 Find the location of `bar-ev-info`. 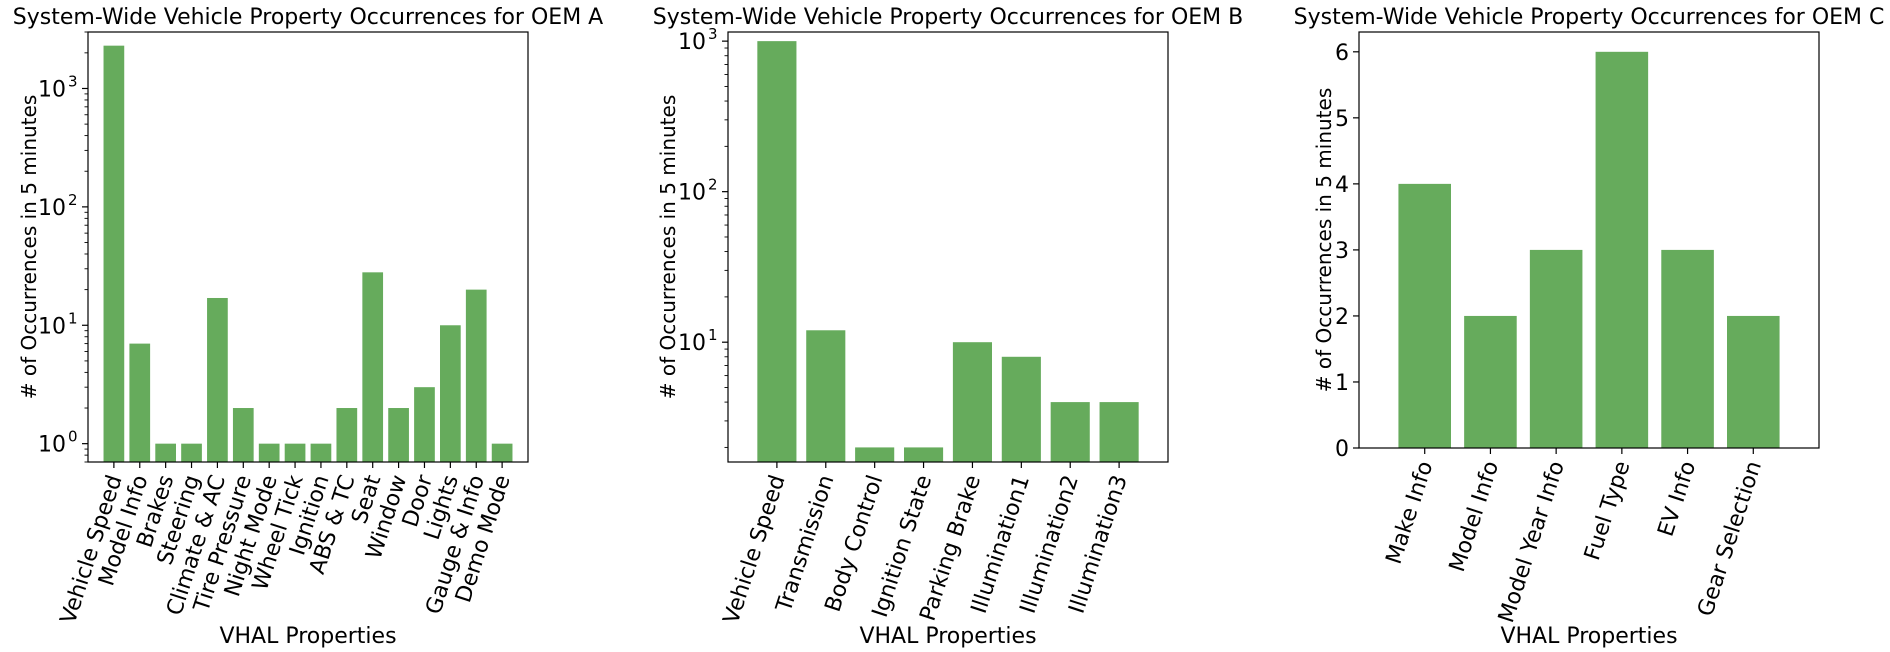

bar-ev-info is located at coordinates (1687, 348).